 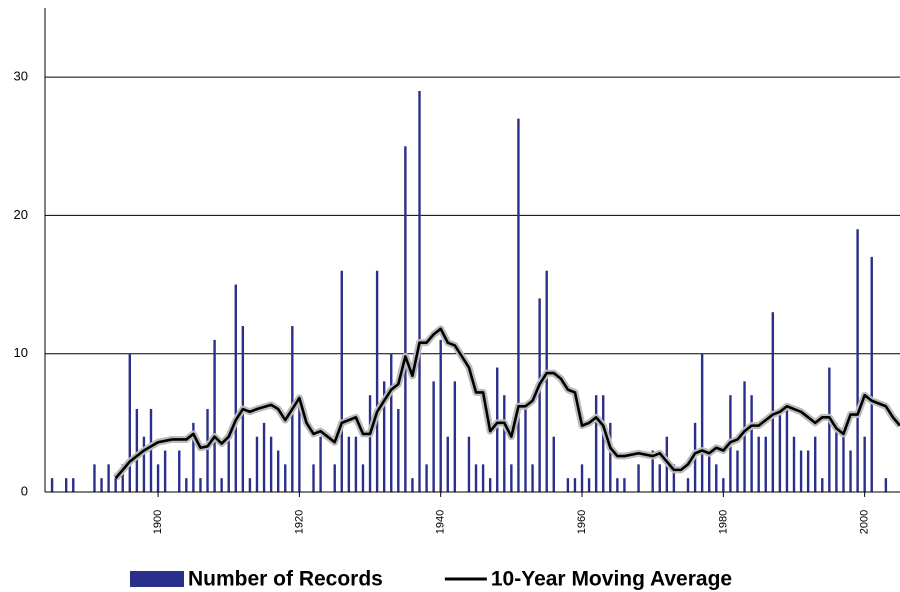 I want to click on x-tick-label: 1960, so click(x=582, y=522).